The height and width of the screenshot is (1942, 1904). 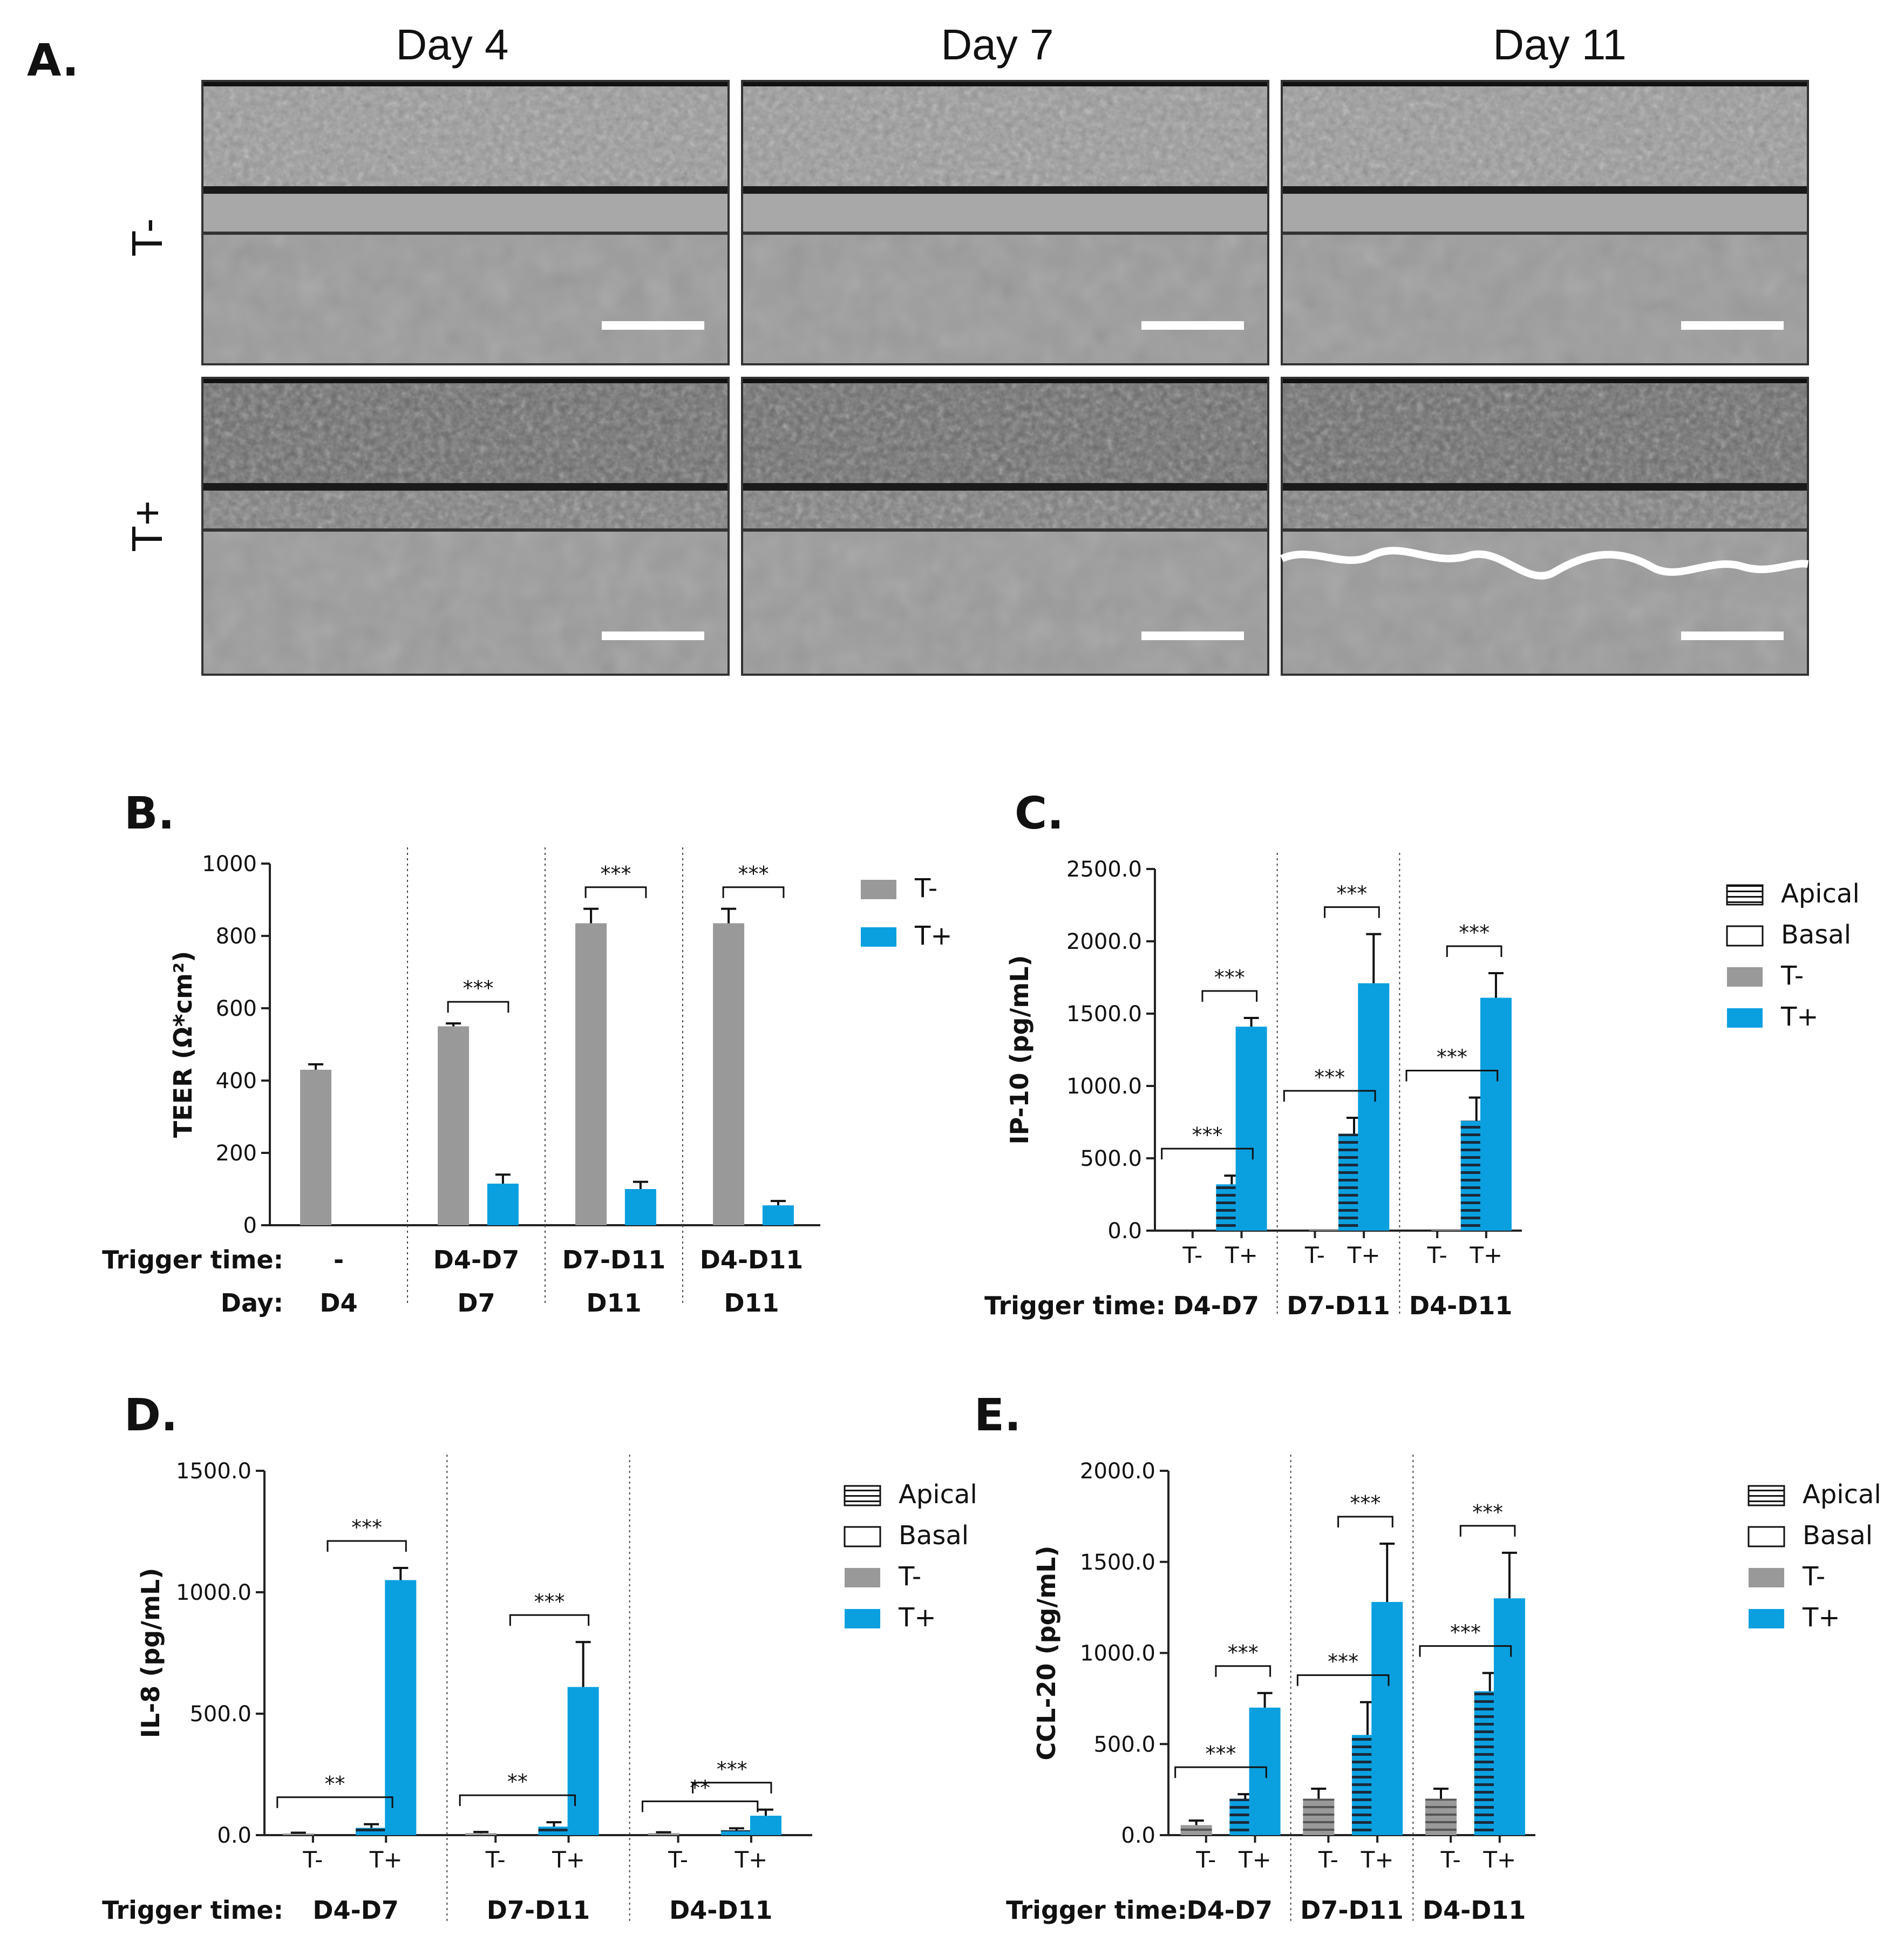 I want to click on y-tick-label: 0.0, so click(x=1138, y=1835).